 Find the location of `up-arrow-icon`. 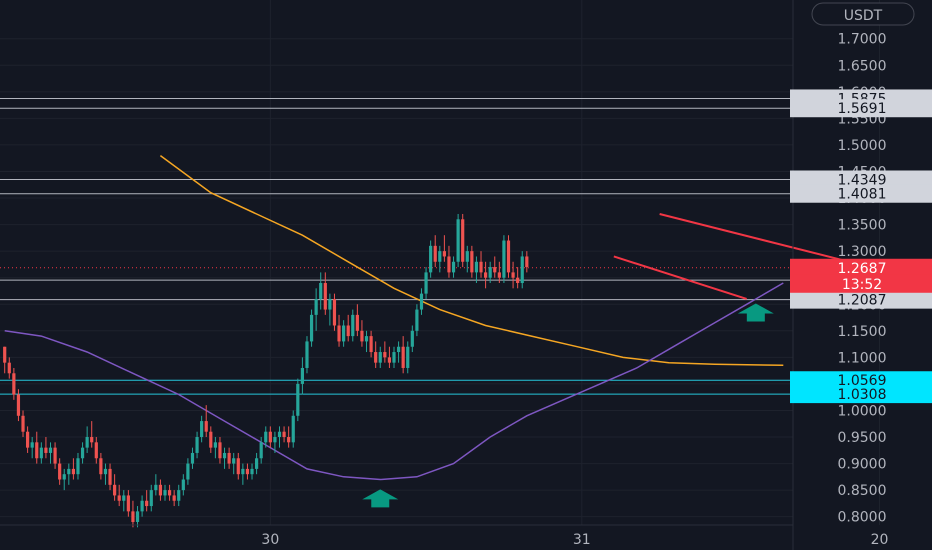

up-arrow-icon is located at coordinates (755, 312).